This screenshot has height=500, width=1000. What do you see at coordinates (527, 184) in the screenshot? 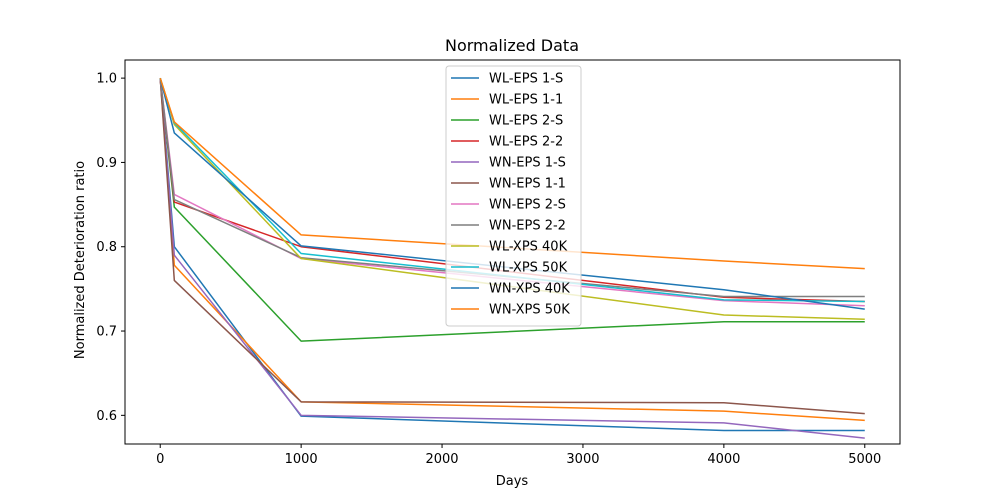
I see `legend-label: WN-EPS 1-1` at bounding box center [527, 184].